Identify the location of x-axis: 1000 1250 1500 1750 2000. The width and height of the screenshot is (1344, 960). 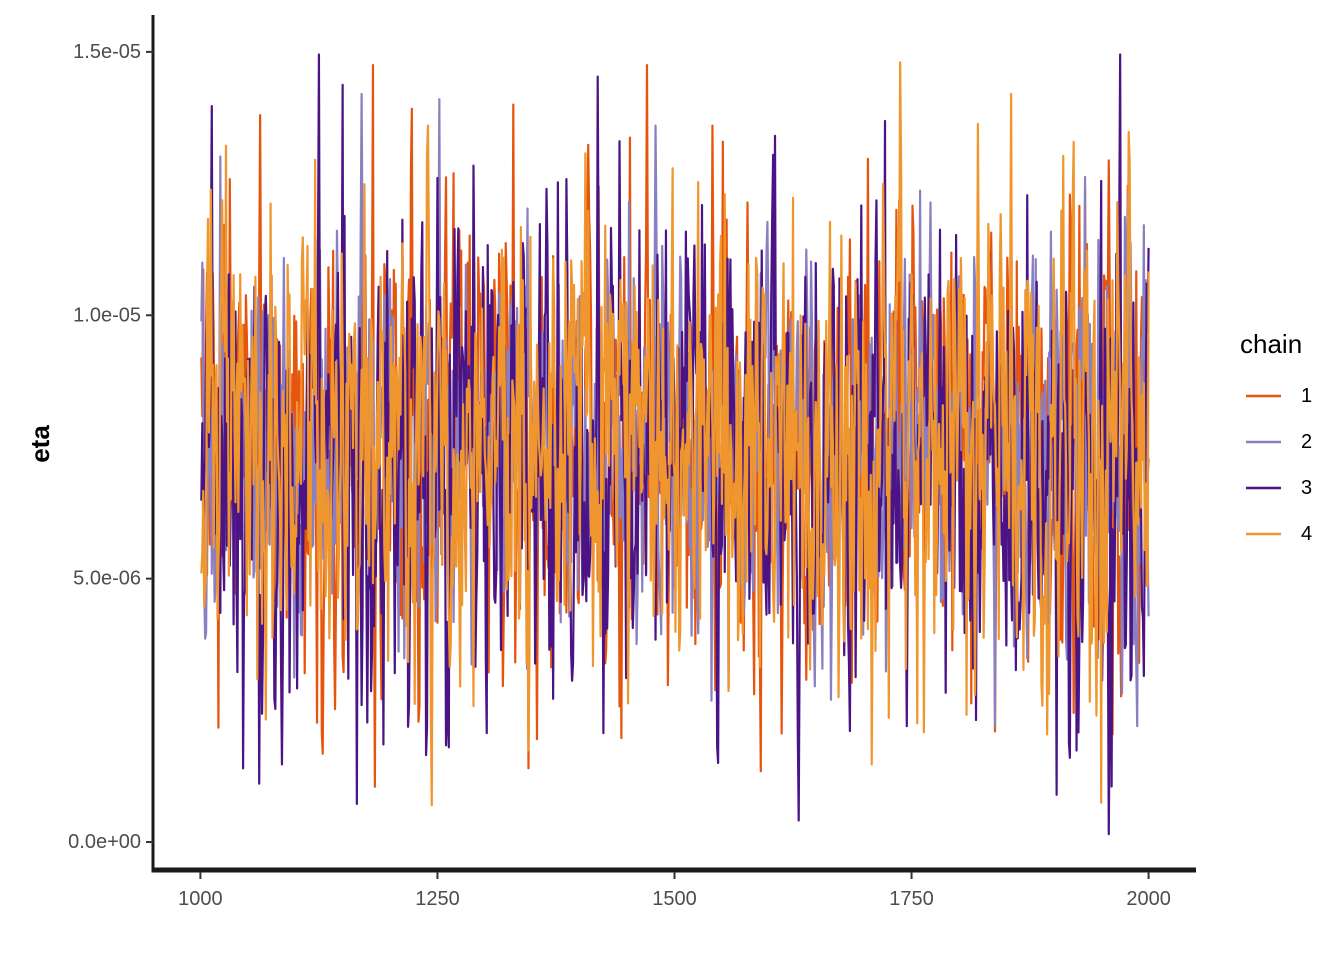
(674, 891).